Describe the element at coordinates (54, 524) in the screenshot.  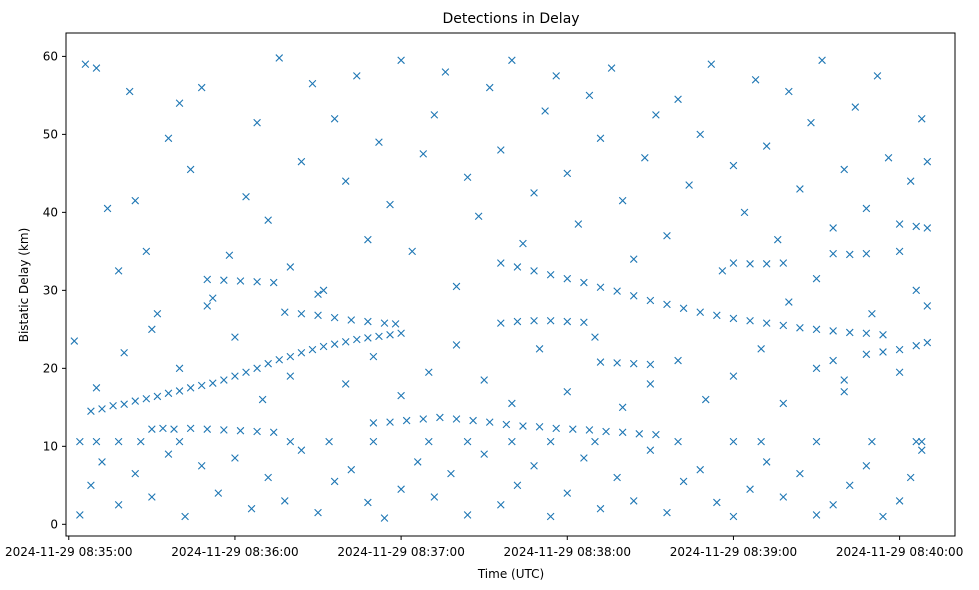
I see `y-tick-label: 0` at that location.